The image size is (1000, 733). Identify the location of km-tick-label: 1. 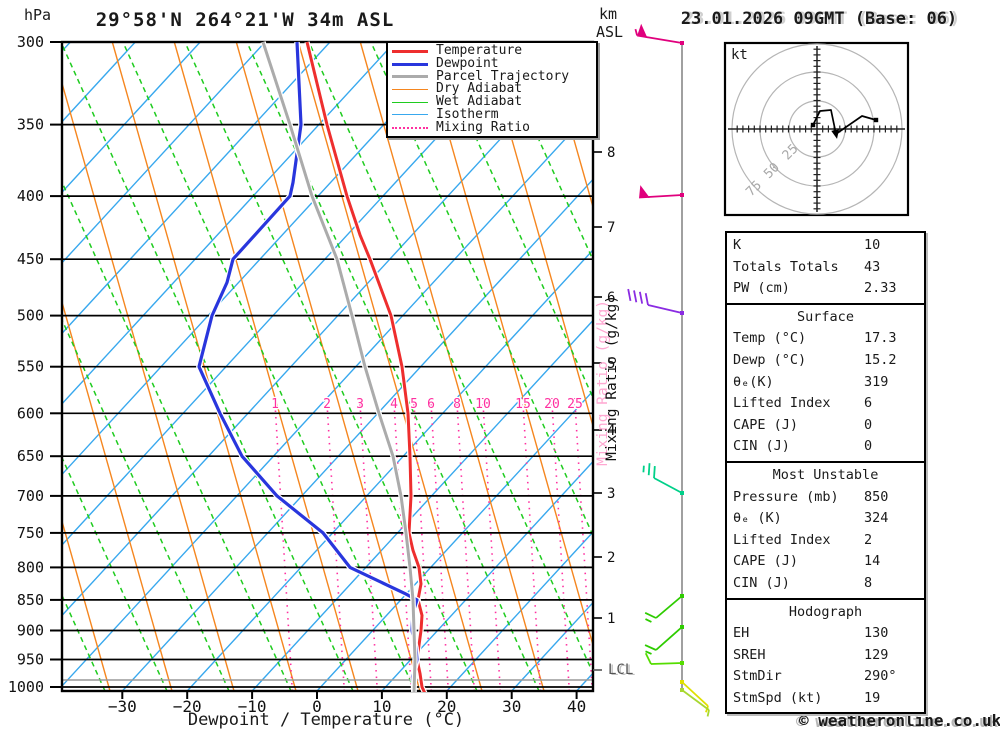
(611, 619).